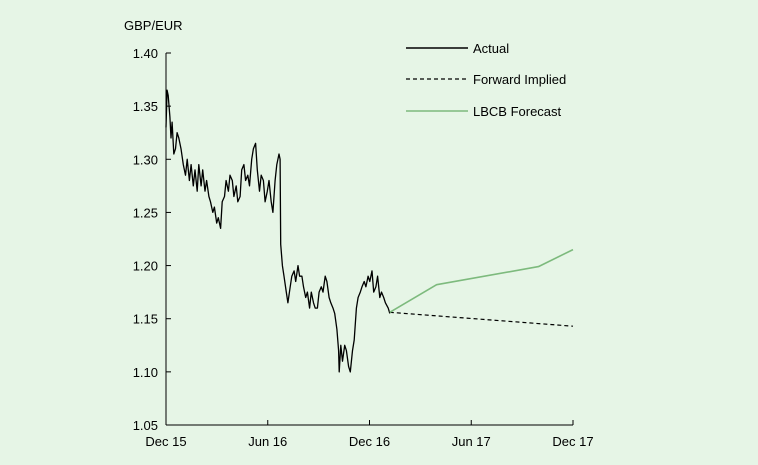 The width and height of the screenshot is (758, 465). What do you see at coordinates (165, 441) in the screenshot?
I see `x-tick-label: Dec 15` at bounding box center [165, 441].